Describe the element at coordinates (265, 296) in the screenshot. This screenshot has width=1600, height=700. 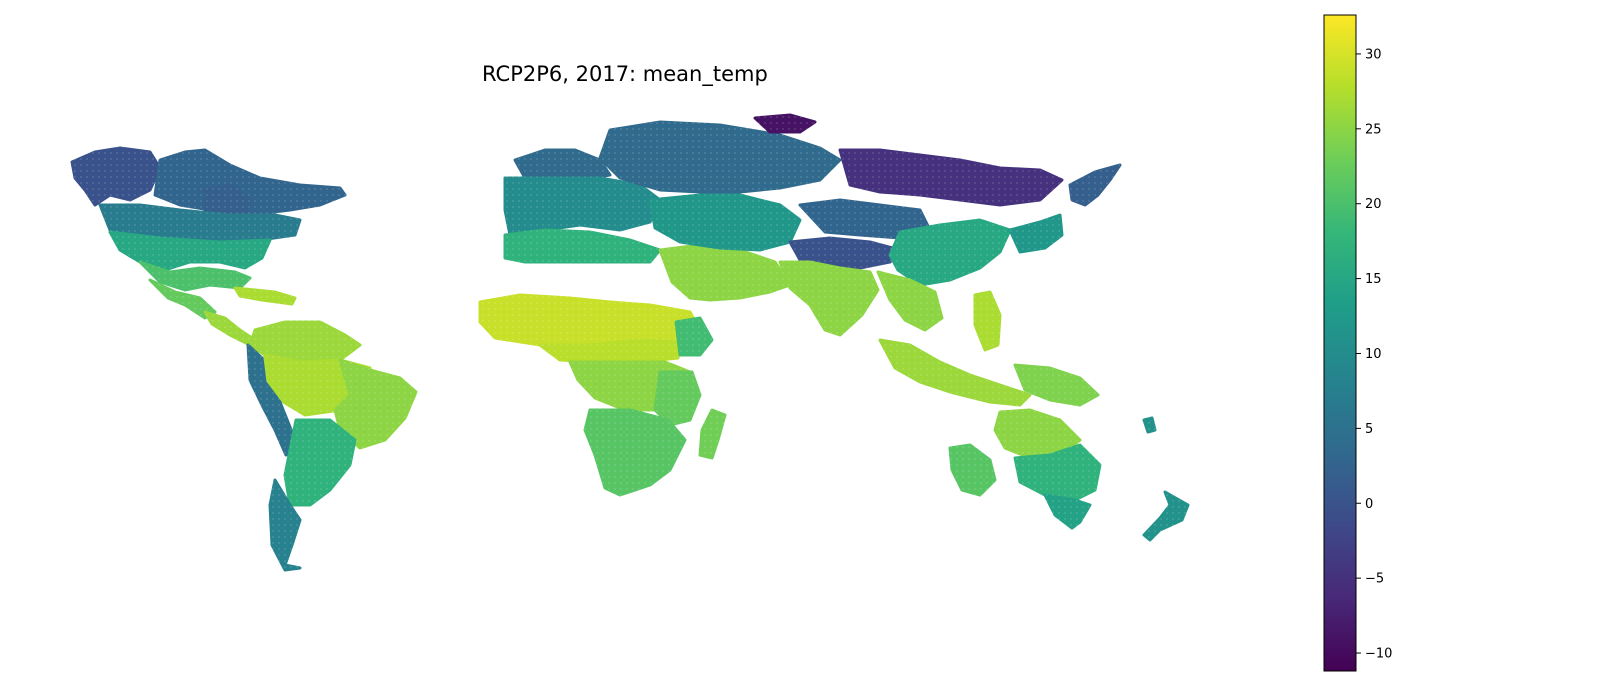
I see `region-caribbean` at that location.